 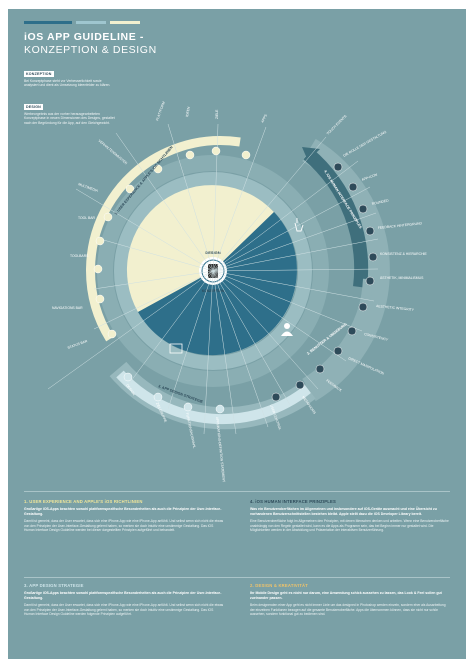 I want to click on presentation-icon, so click(x=176, y=348).